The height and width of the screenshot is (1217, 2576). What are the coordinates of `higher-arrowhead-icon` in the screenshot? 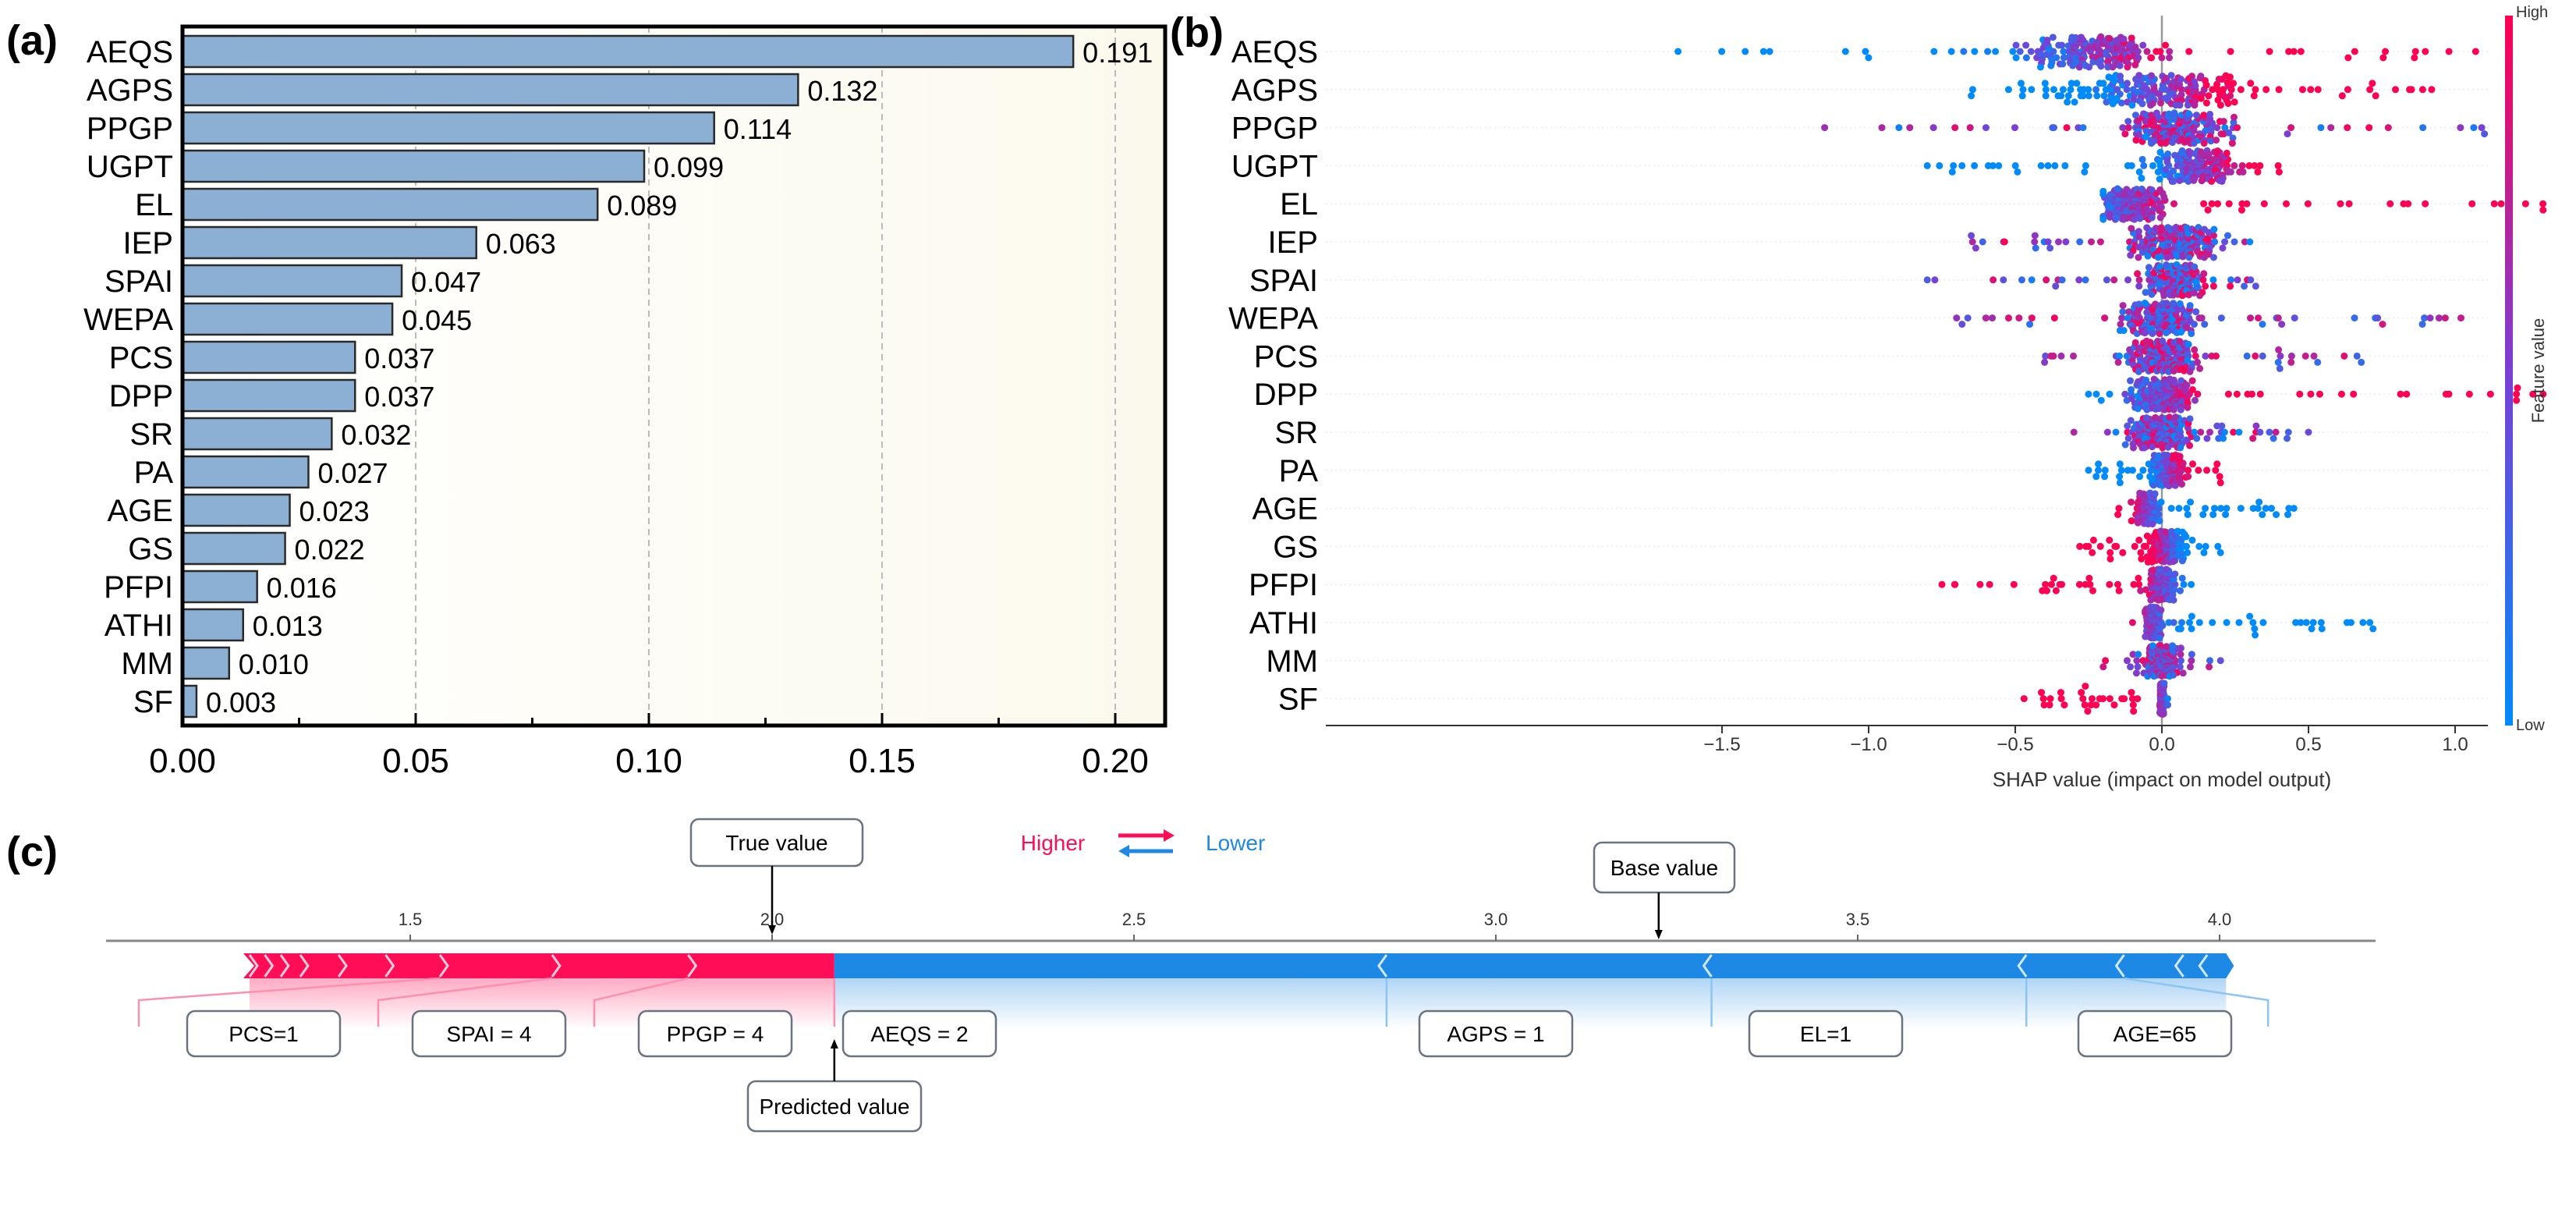 It's located at (1169, 835).